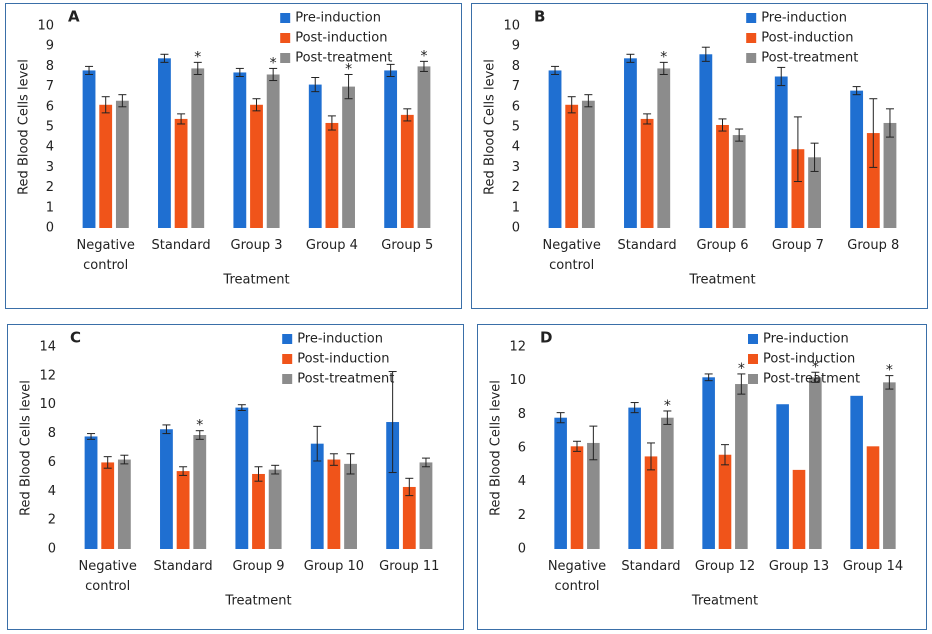 The image size is (932, 634). What do you see at coordinates (47, 375) in the screenshot?
I see `y-tick-label: 12` at bounding box center [47, 375].